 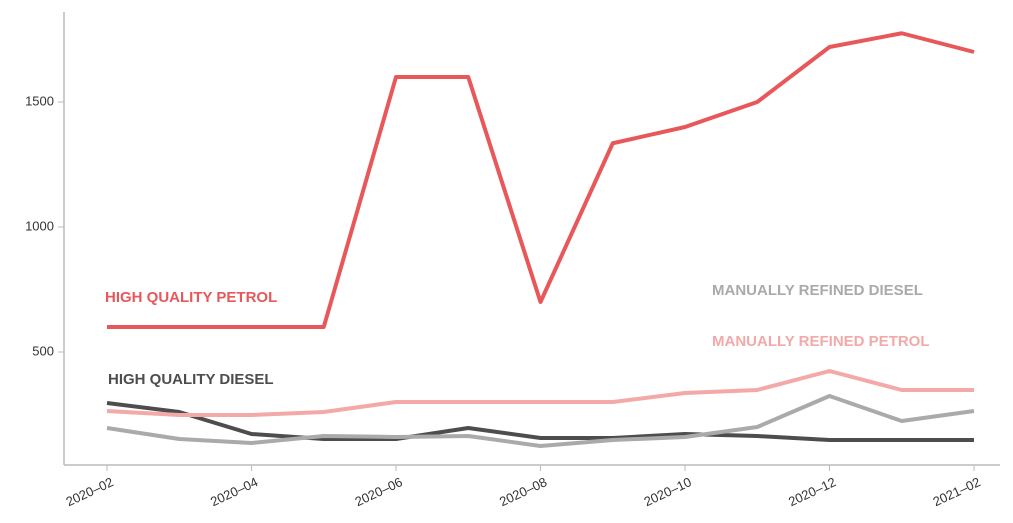 I want to click on series-label: MANUALLY REFINED DIESEL, so click(x=817, y=290).